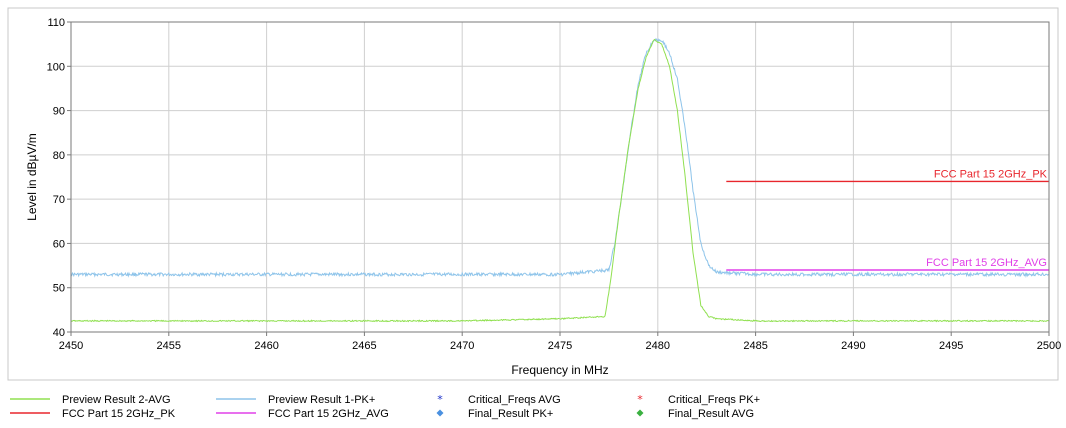  Describe the element at coordinates (711, 414) in the screenshot. I see `legend-label: Final_Result AVG` at that location.